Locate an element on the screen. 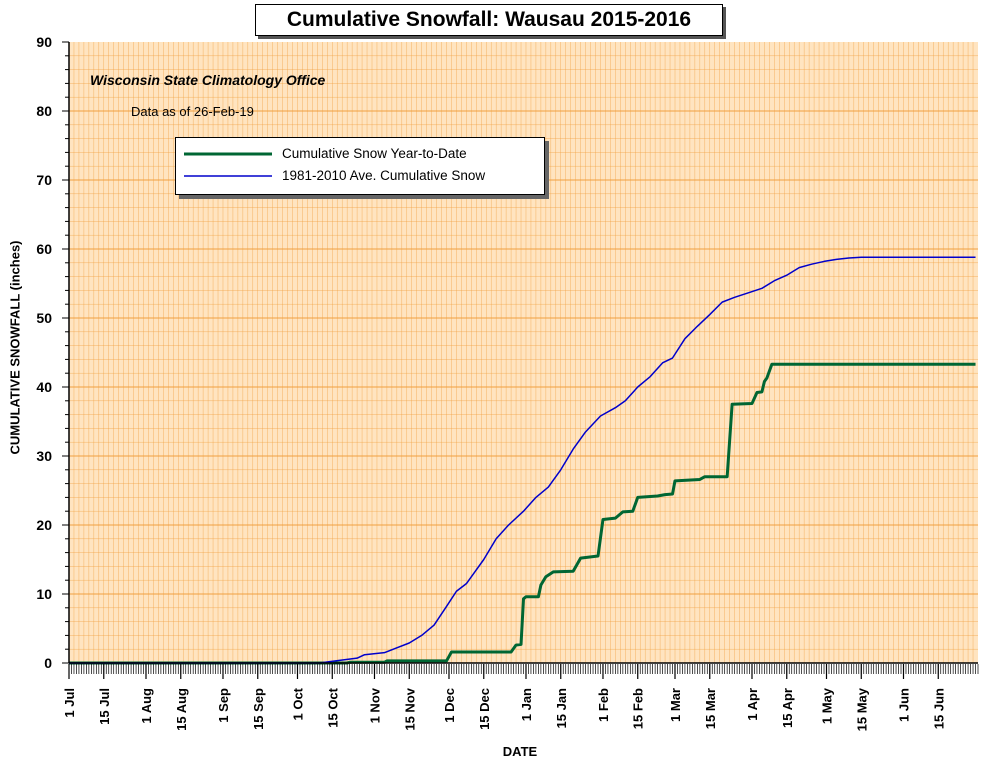  legend-item-ytd: Cumulative Snow Year-to-Date is located at coordinates (325, 153).